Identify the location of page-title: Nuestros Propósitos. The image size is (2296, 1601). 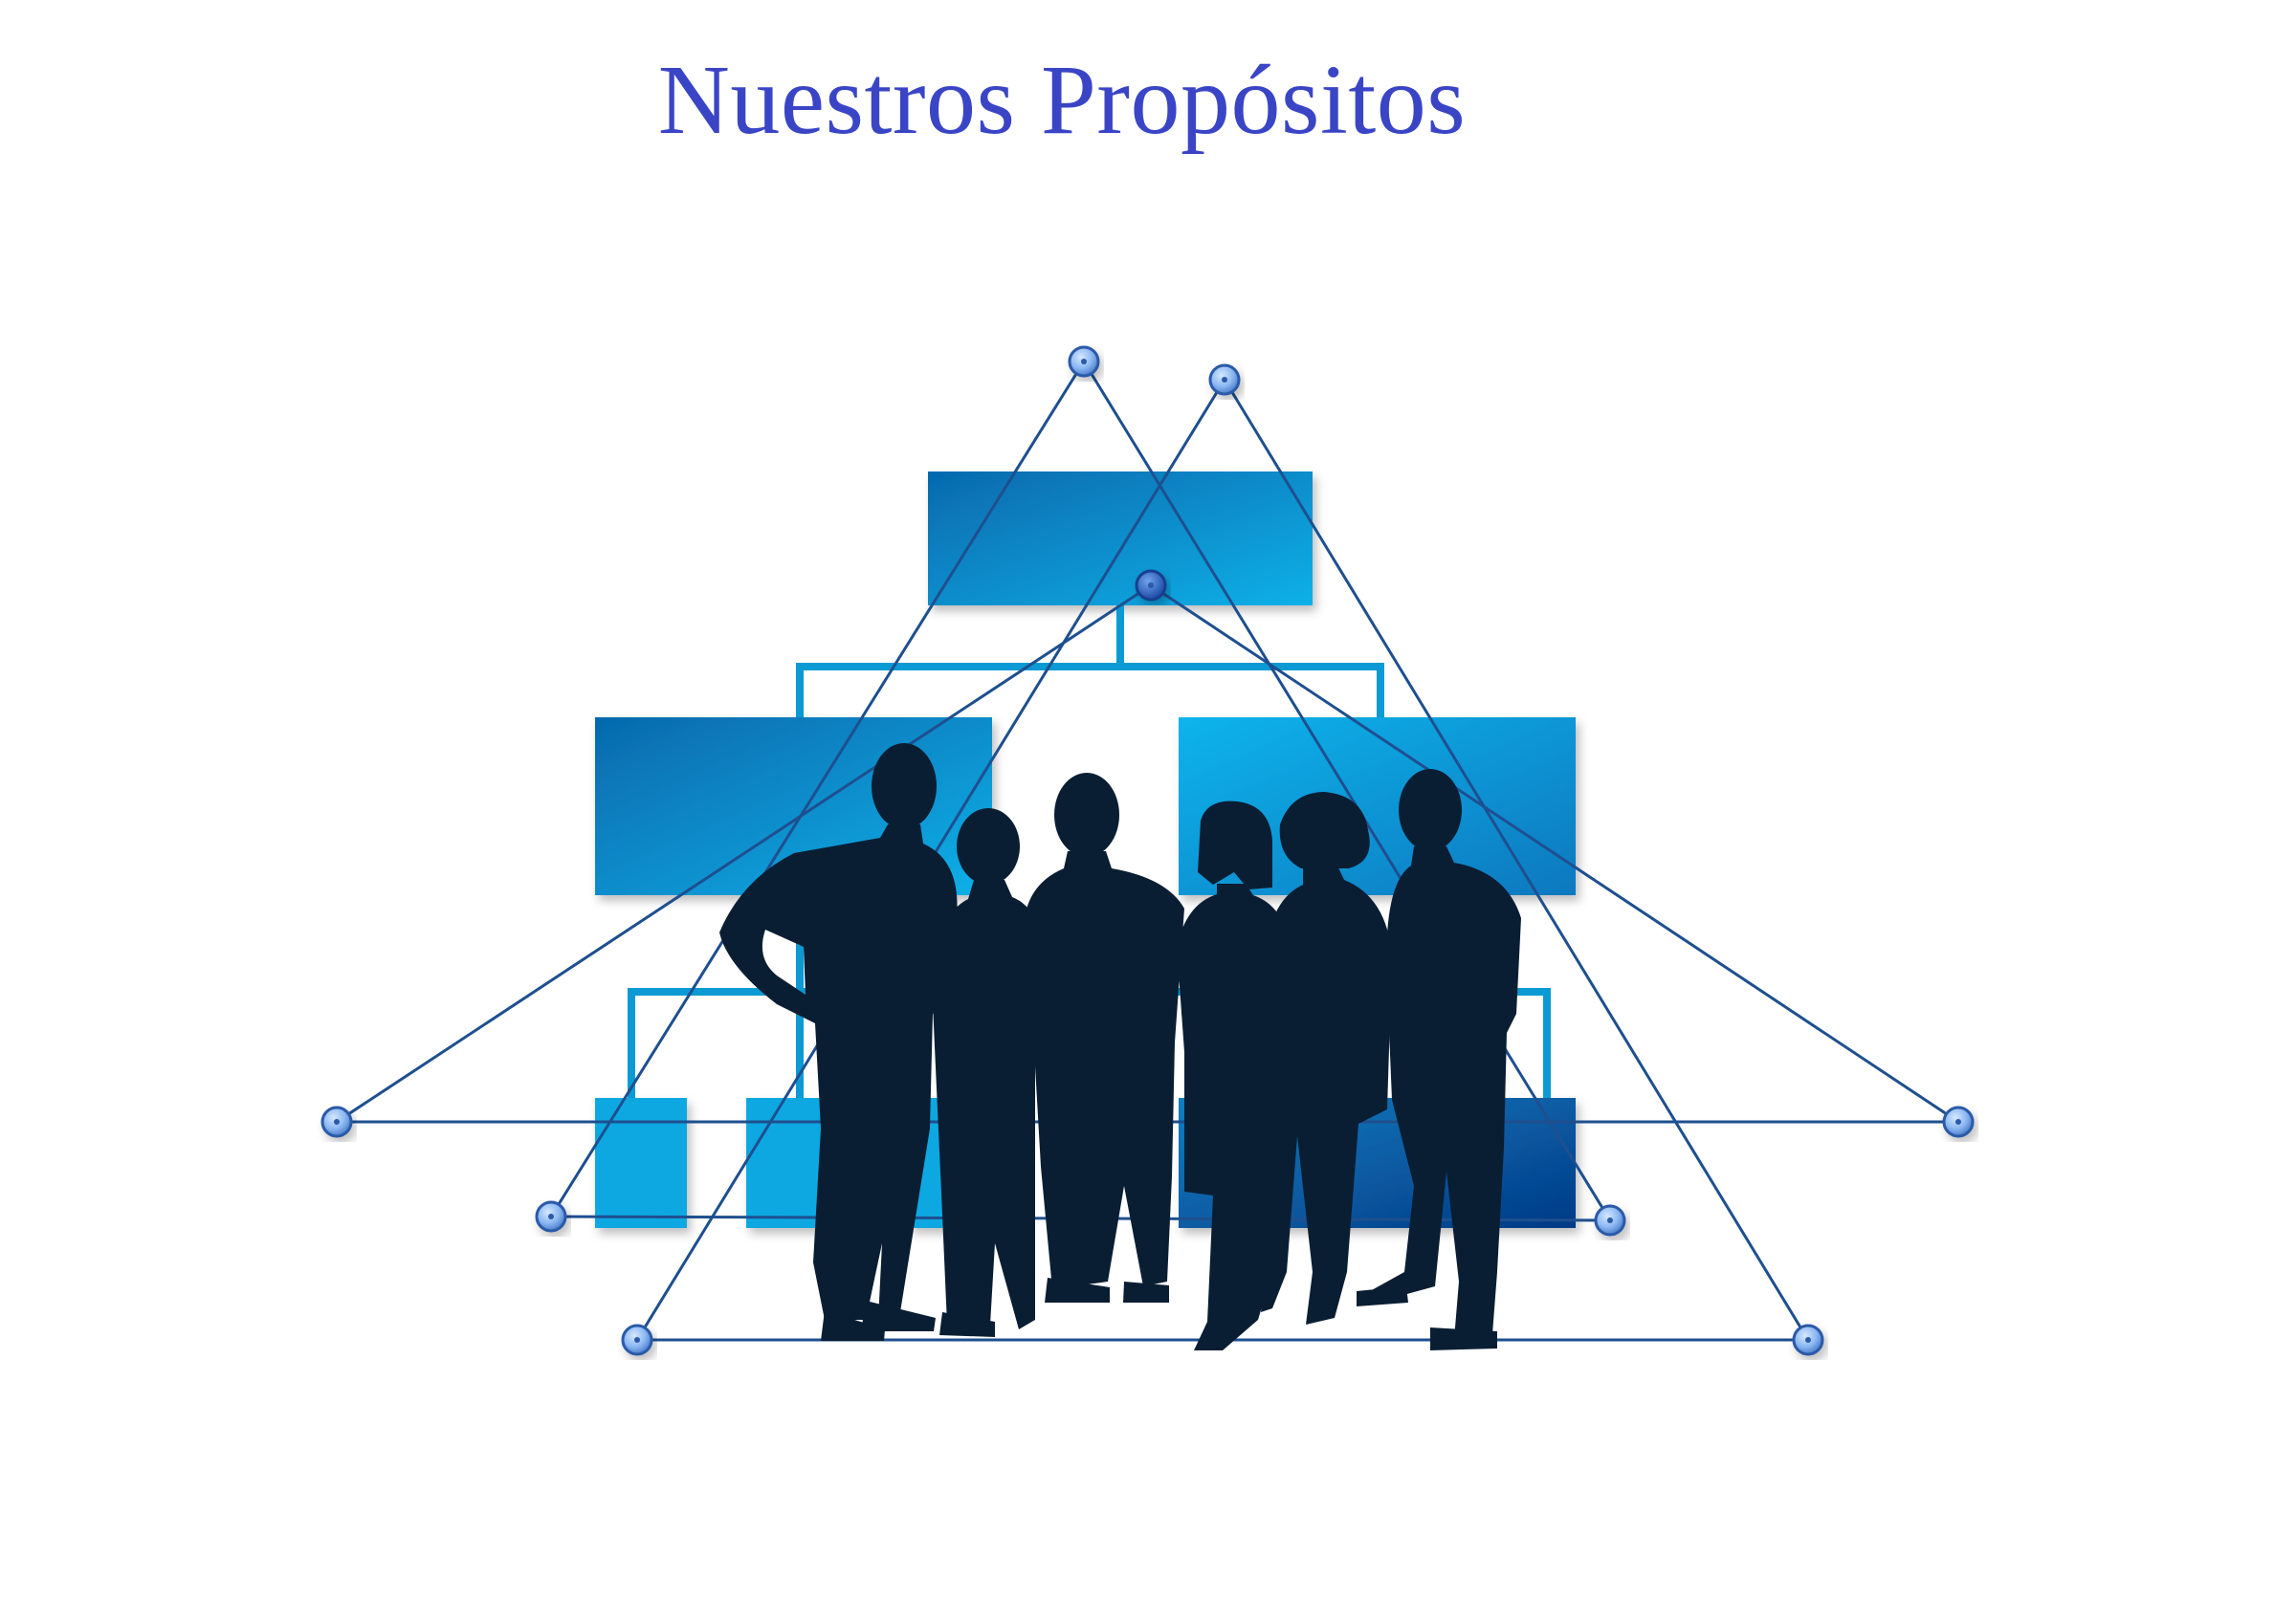
(1062, 100).